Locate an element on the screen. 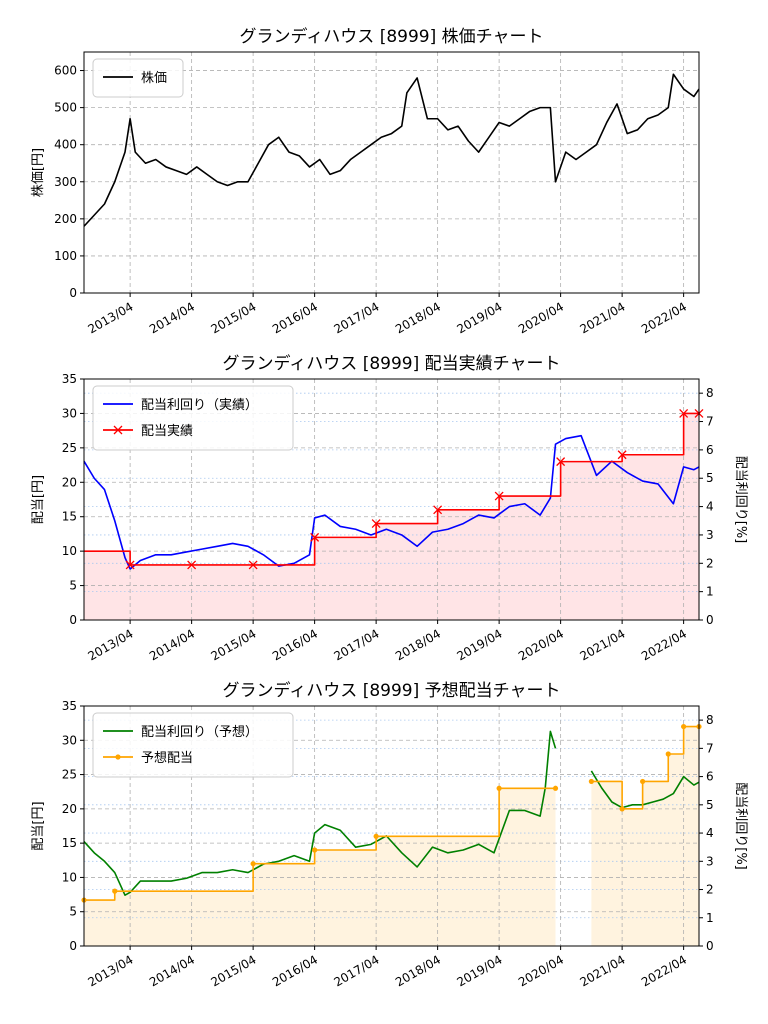 The width and height of the screenshot is (768, 1024). y-right-axis-label: 配当利回り[%] is located at coordinates (740, 826).